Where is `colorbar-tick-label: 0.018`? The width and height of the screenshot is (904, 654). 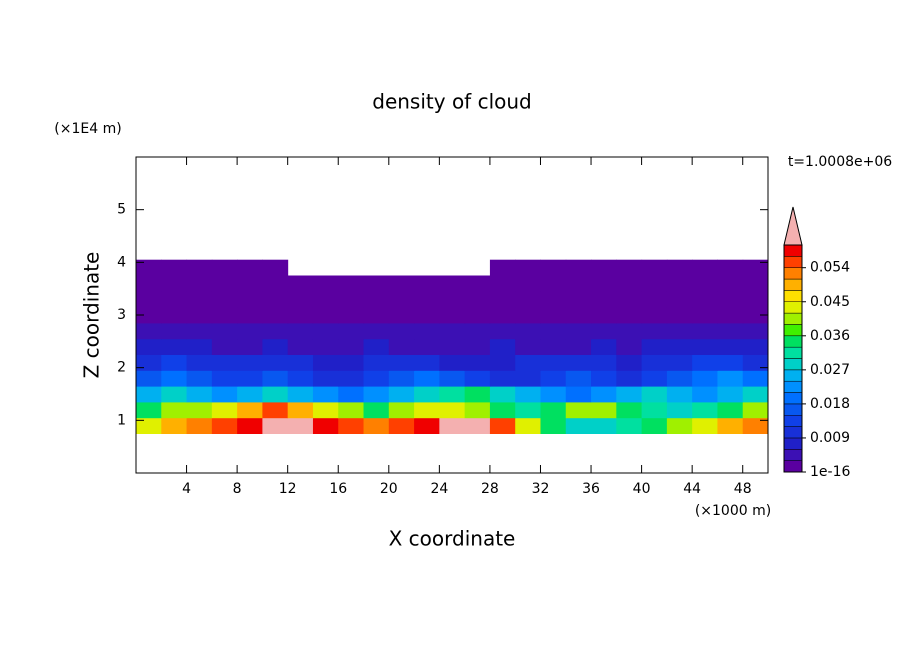
colorbar-tick-label: 0.018 is located at coordinates (830, 404).